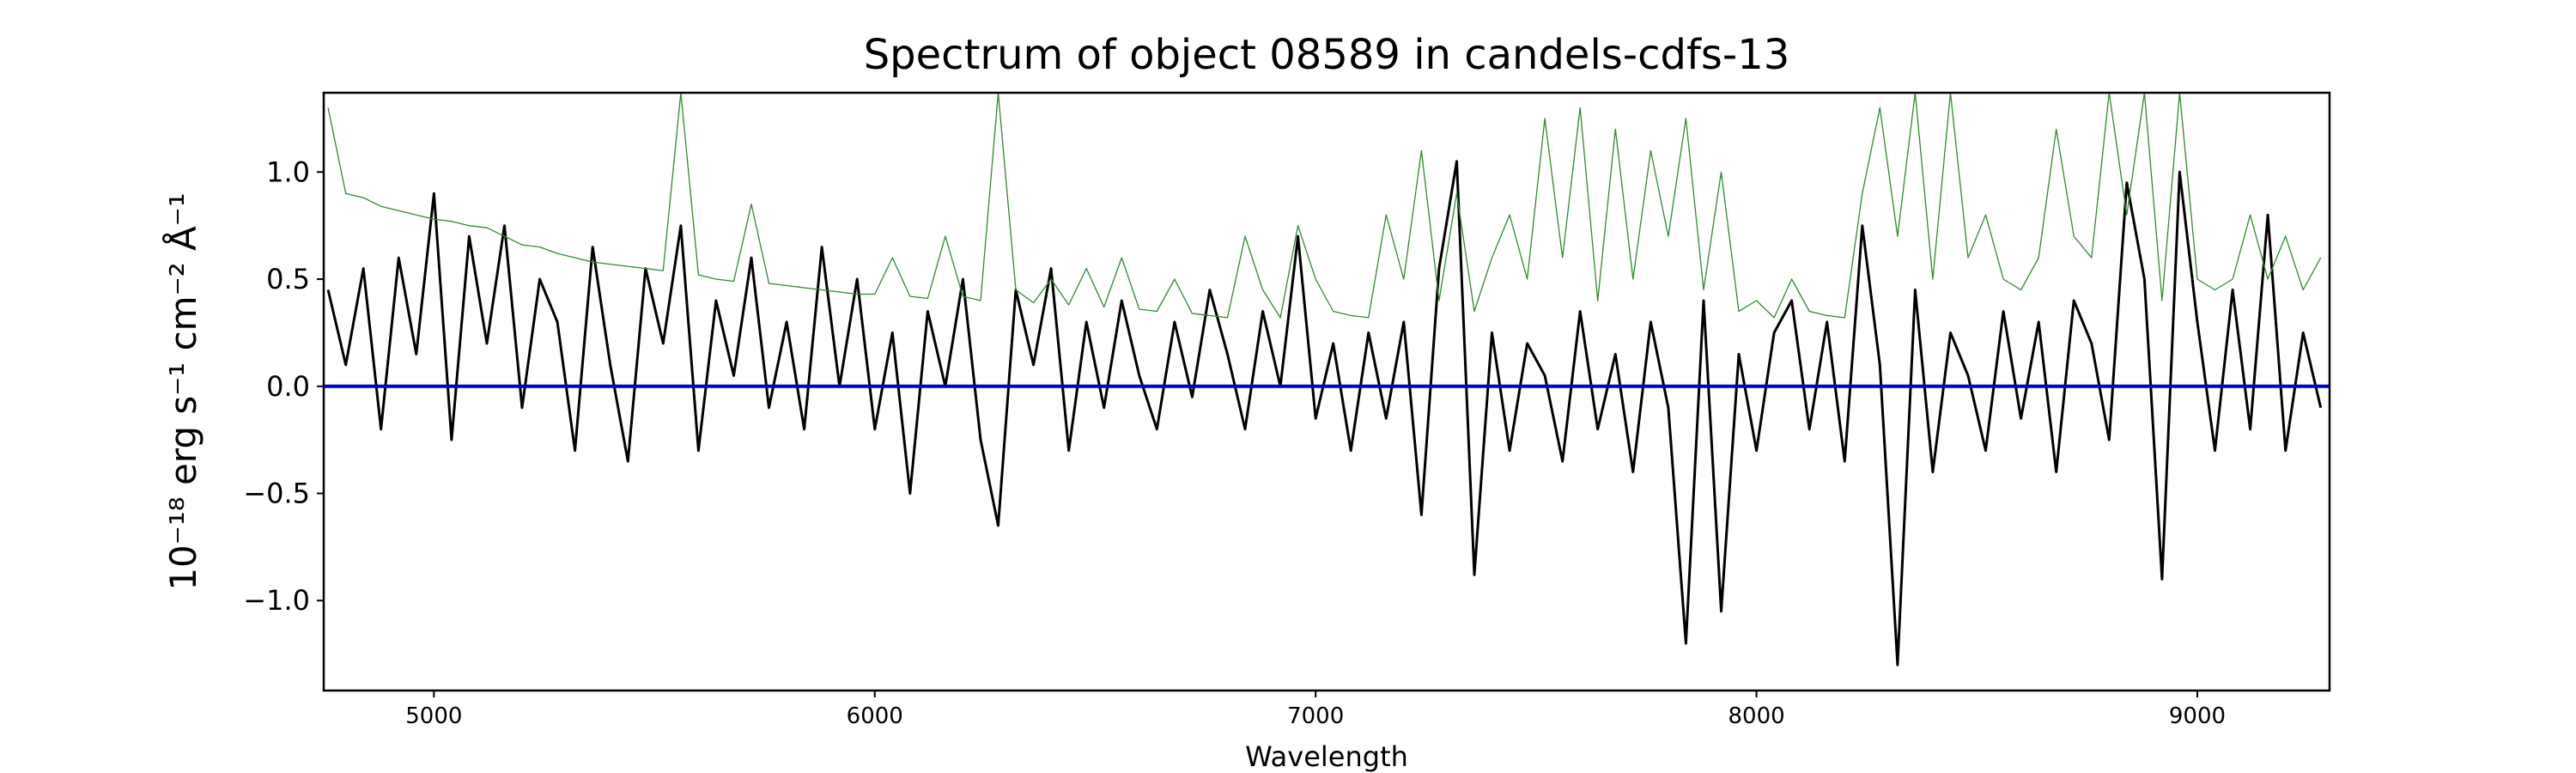 This screenshot has width=2576, height=773. What do you see at coordinates (276, 600) in the screenshot?
I see `y-tick-label: −1.0` at bounding box center [276, 600].